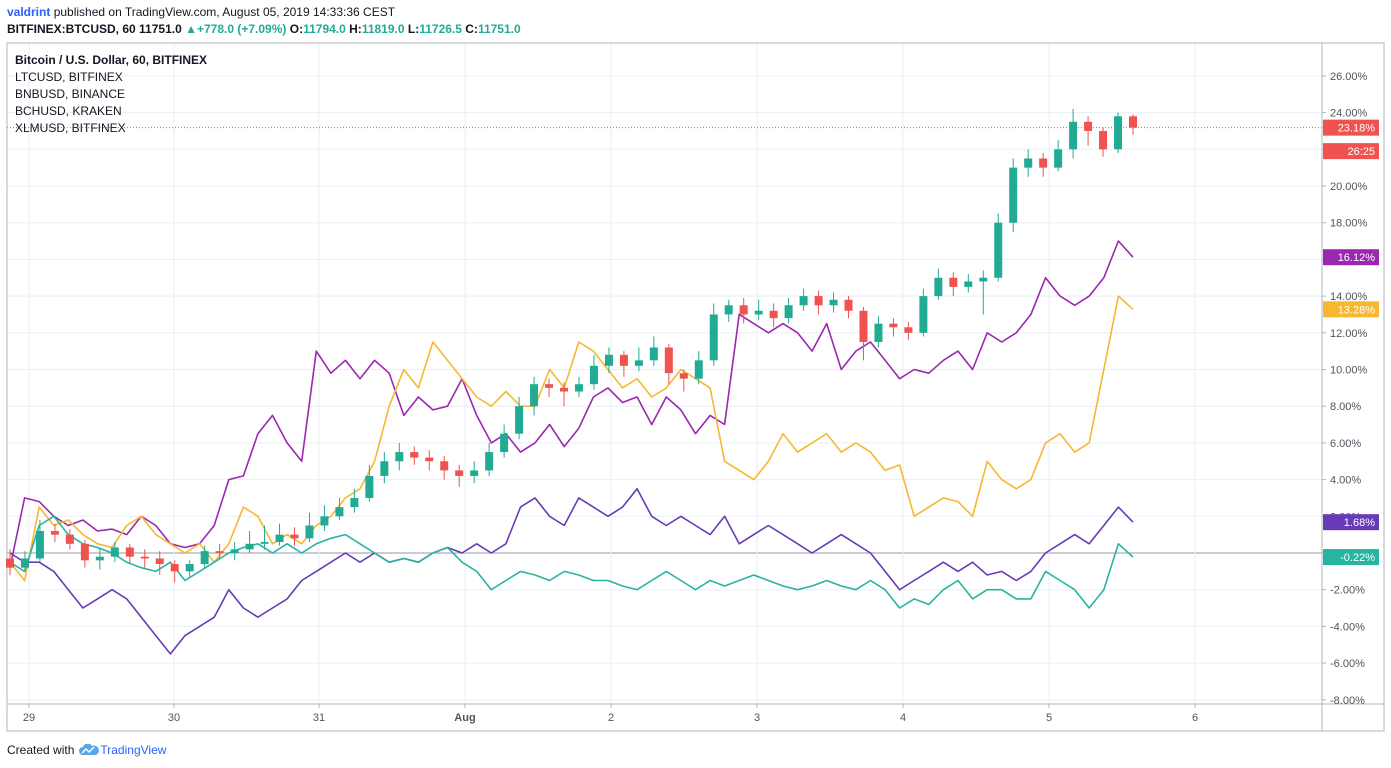  Describe the element at coordinates (1345, 481) in the screenshot. I see `y-tick-label: 4.00%` at that location.